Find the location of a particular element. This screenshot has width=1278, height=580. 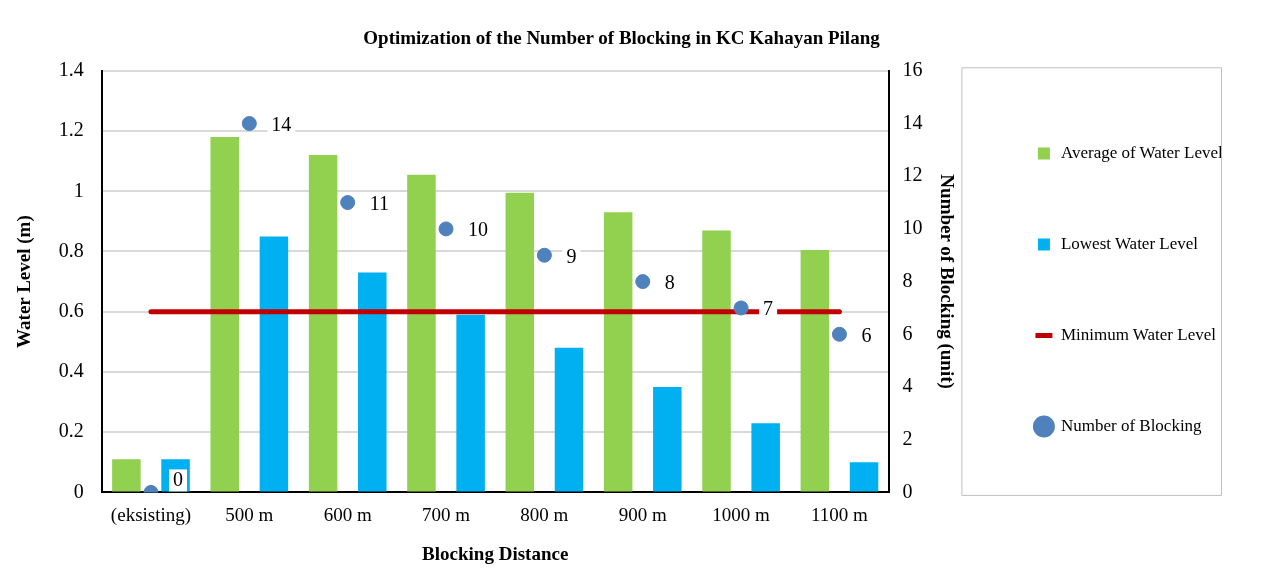

y-tick-label: 0.2 is located at coordinates (71, 430).